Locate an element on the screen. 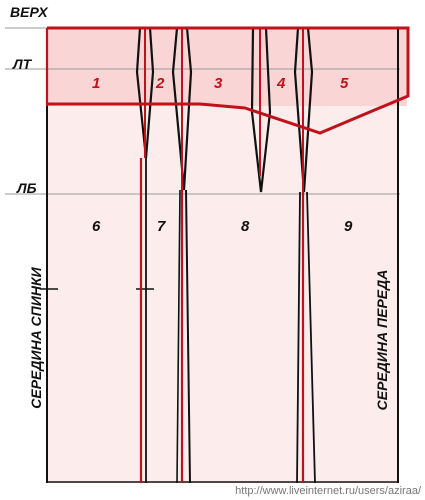 Image resolution: width=425 pixels, height=500 pixels. panel-number-5: 5 is located at coordinates (344, 83).